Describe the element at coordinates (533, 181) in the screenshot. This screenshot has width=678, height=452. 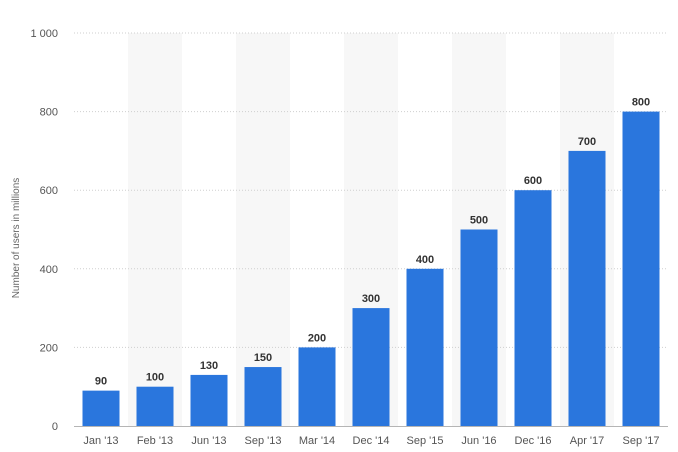
I see `data-label: 600` at that location.